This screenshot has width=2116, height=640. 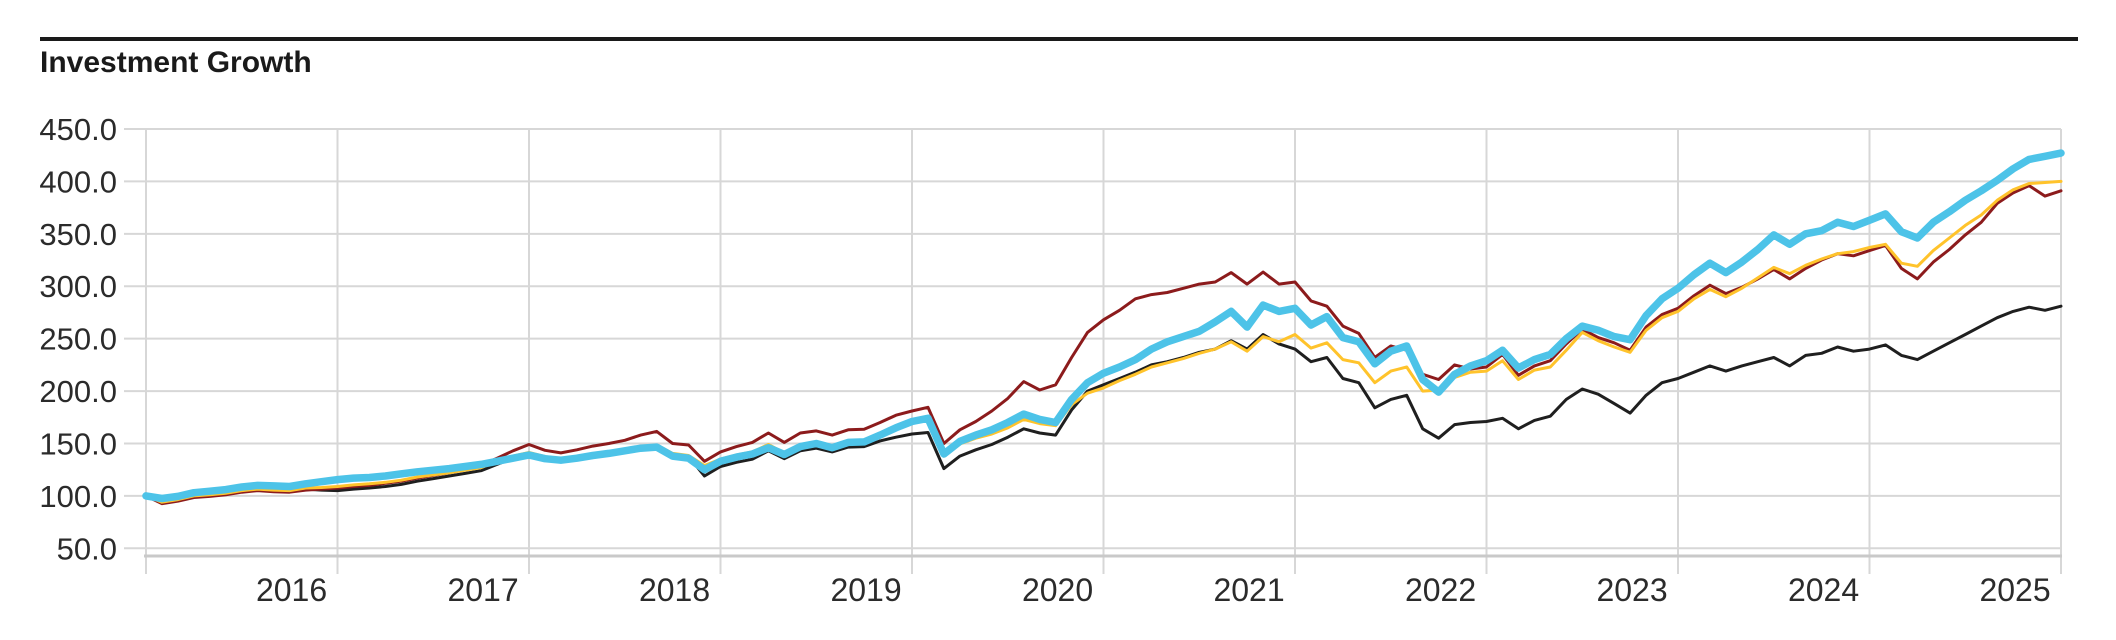 What do you see at coordinates (78, 129) in the screenshot?
I see `y-axis-label: 450.0` at bounding box center [78, 129].